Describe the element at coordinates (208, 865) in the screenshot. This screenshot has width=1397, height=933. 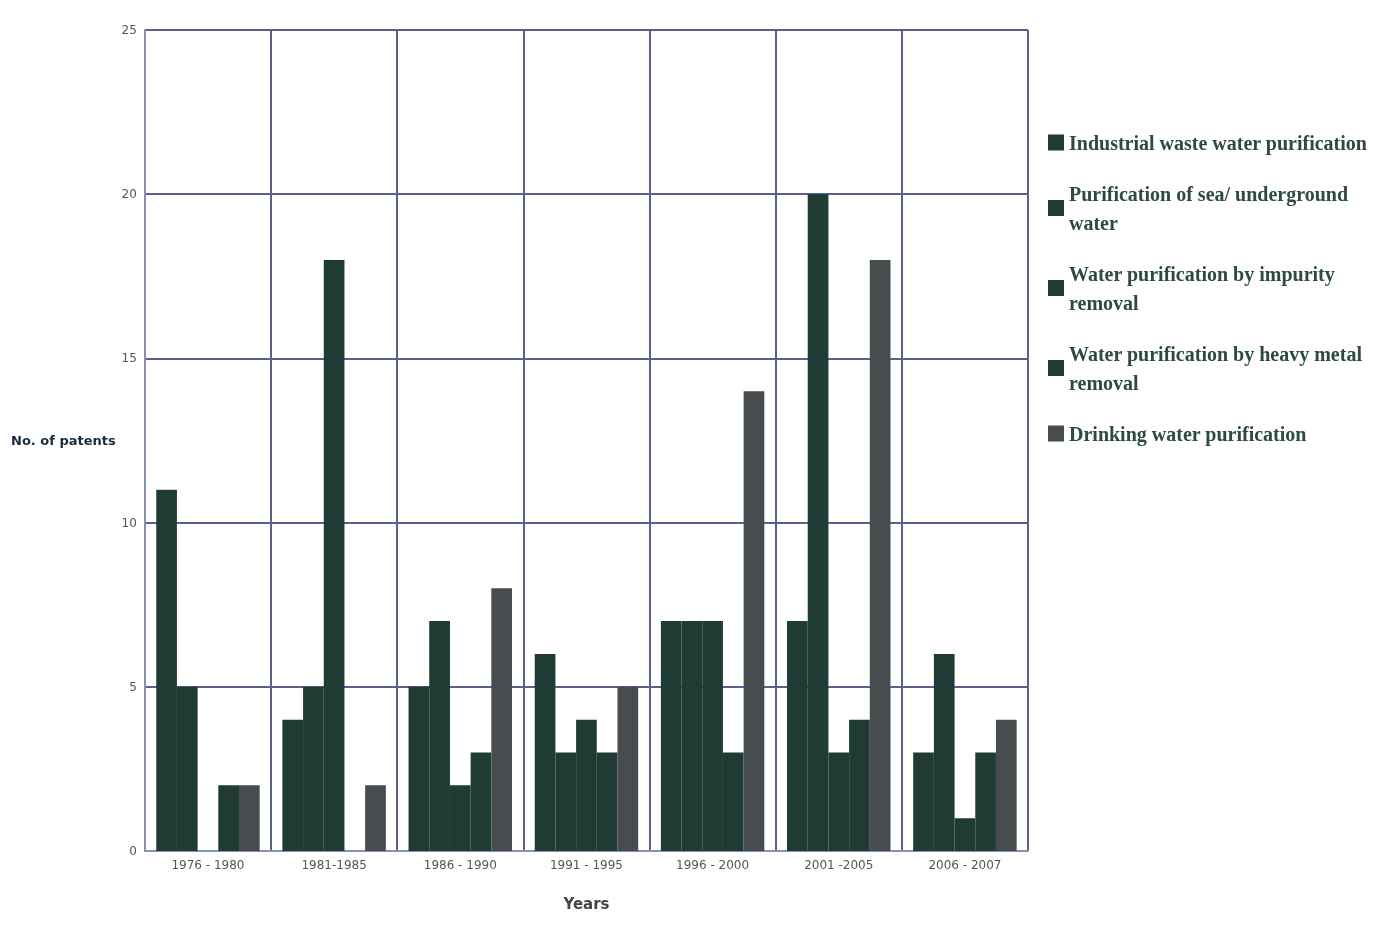
I see `x-tick-label: 1976 - 1980` at that location.